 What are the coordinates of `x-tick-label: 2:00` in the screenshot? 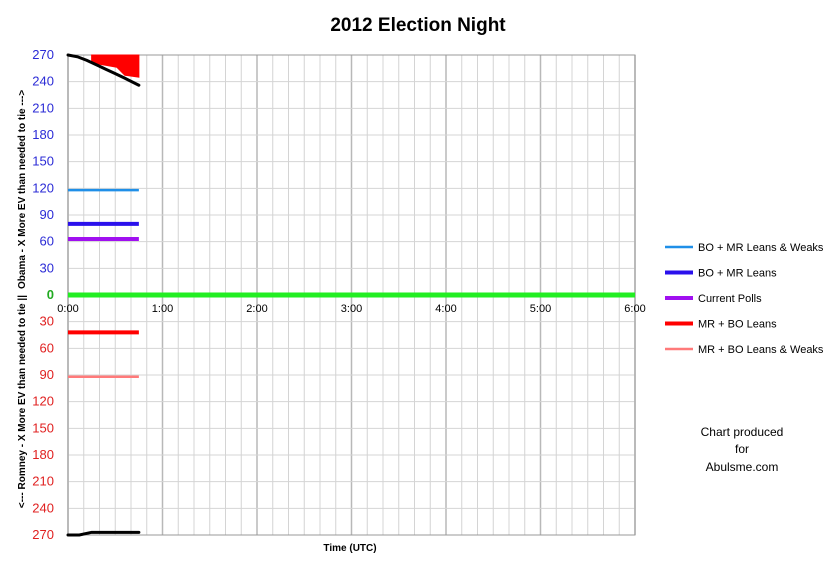 It's located at (256, 309).